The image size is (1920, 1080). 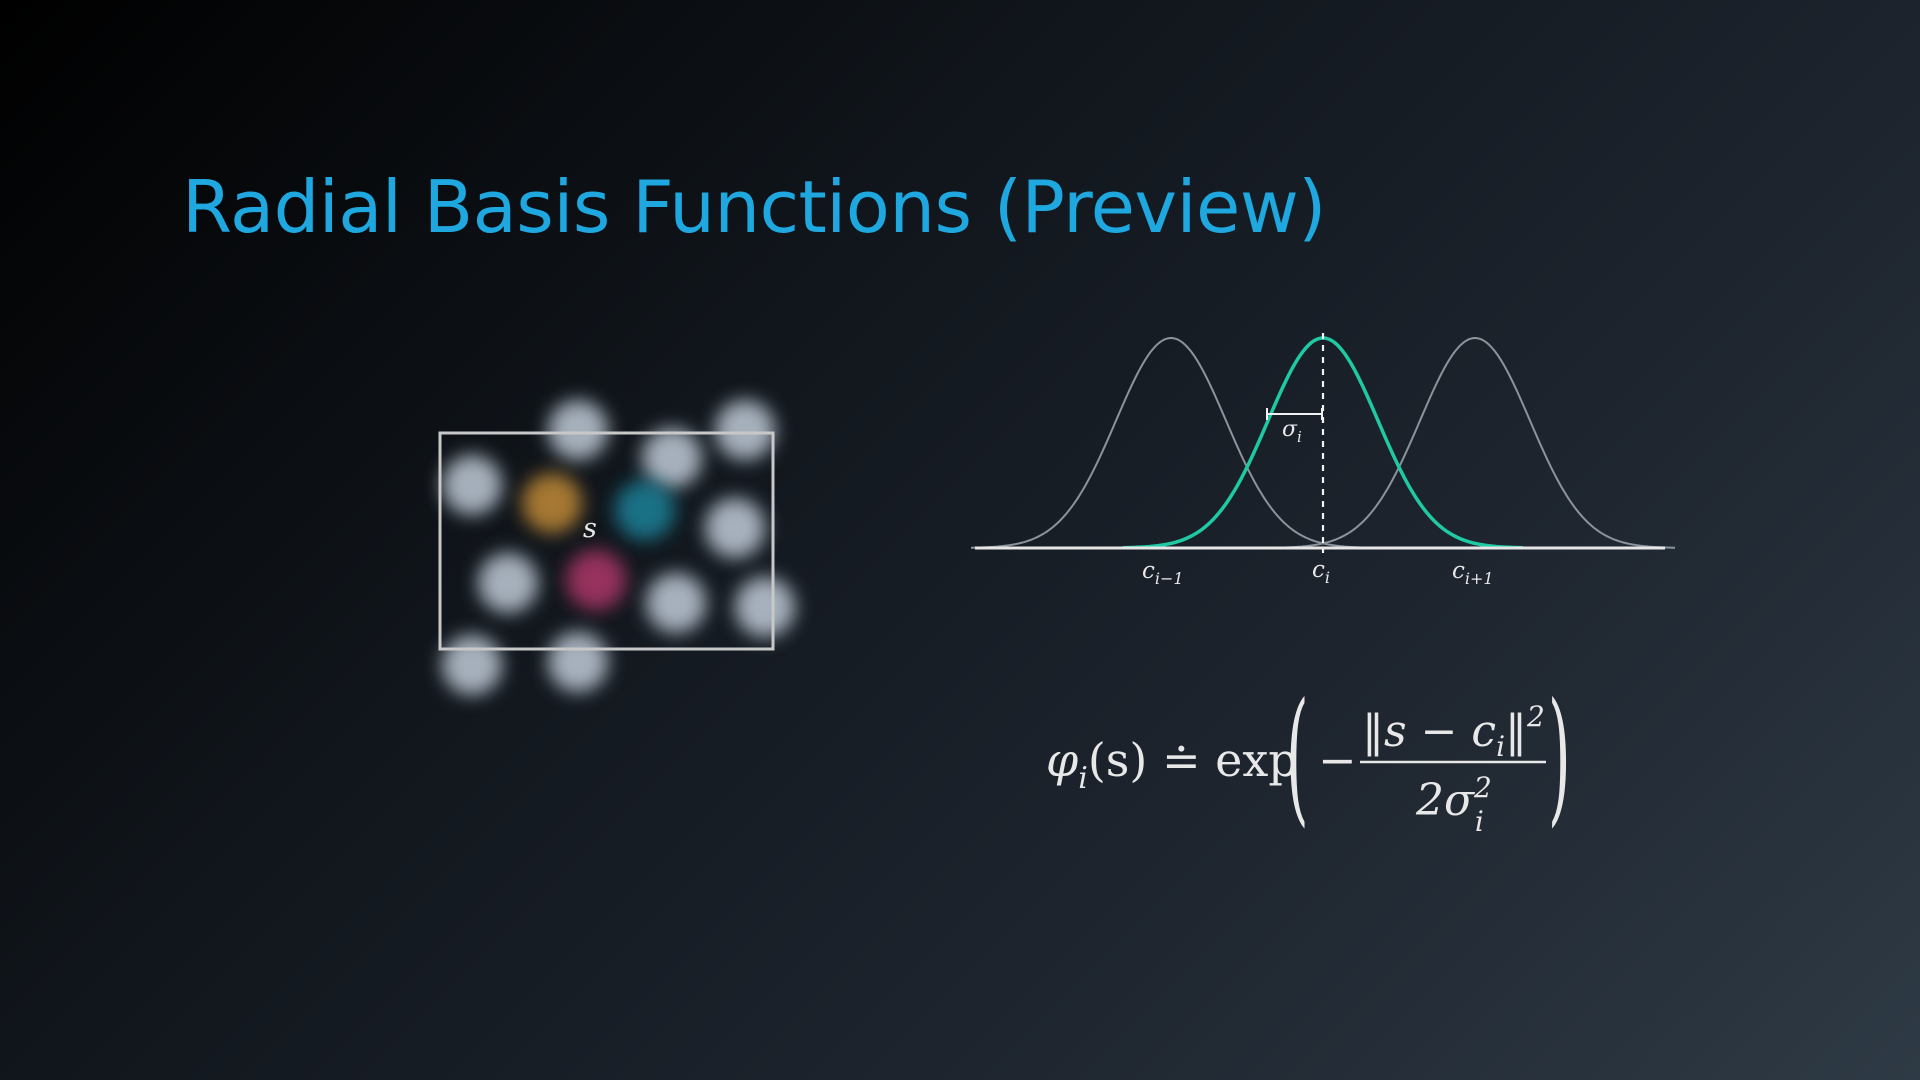 What do you see at coordinates (590, 528) in the screenshot?
I see `state-label: s` at bounding box center [590, 528].